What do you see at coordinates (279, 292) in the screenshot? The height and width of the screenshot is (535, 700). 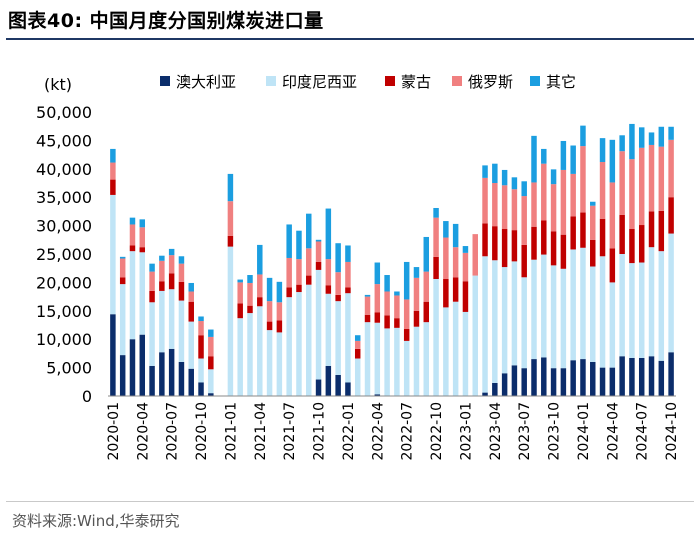 I see `bar-segment-2021-06-s4` at bounding box center [279, 292].